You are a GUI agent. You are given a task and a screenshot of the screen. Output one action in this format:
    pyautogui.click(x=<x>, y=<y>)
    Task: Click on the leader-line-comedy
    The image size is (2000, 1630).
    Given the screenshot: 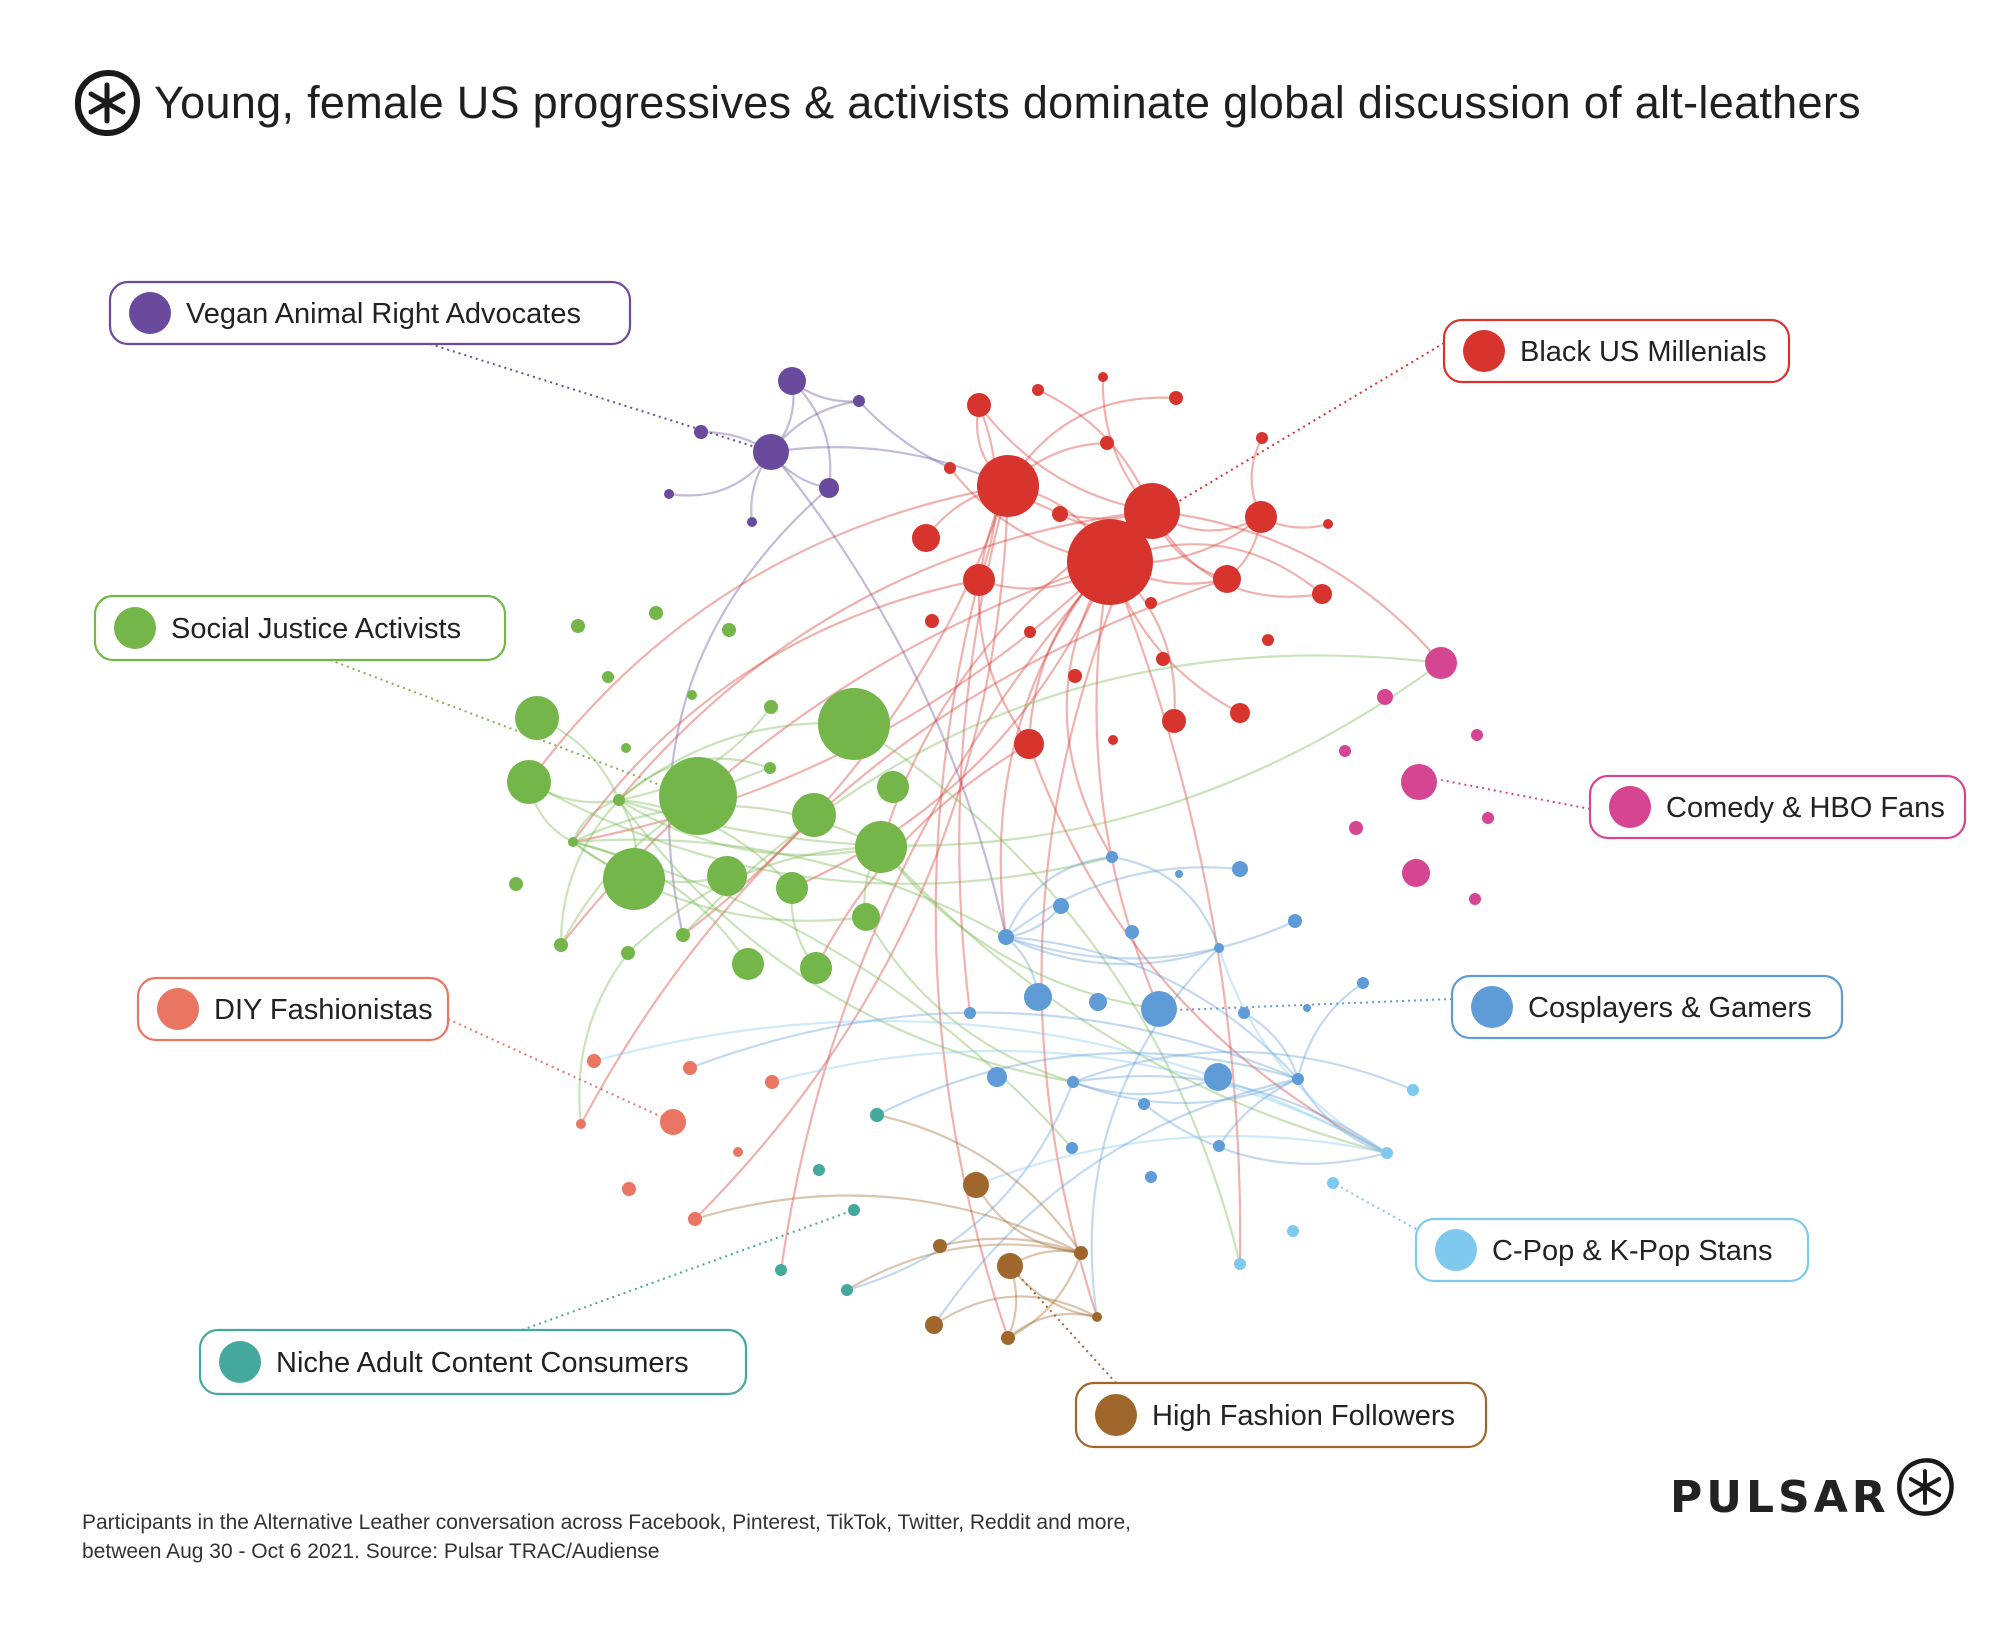 What is the action you would take?
    pyautogui.click(x=1515, y=794)
    